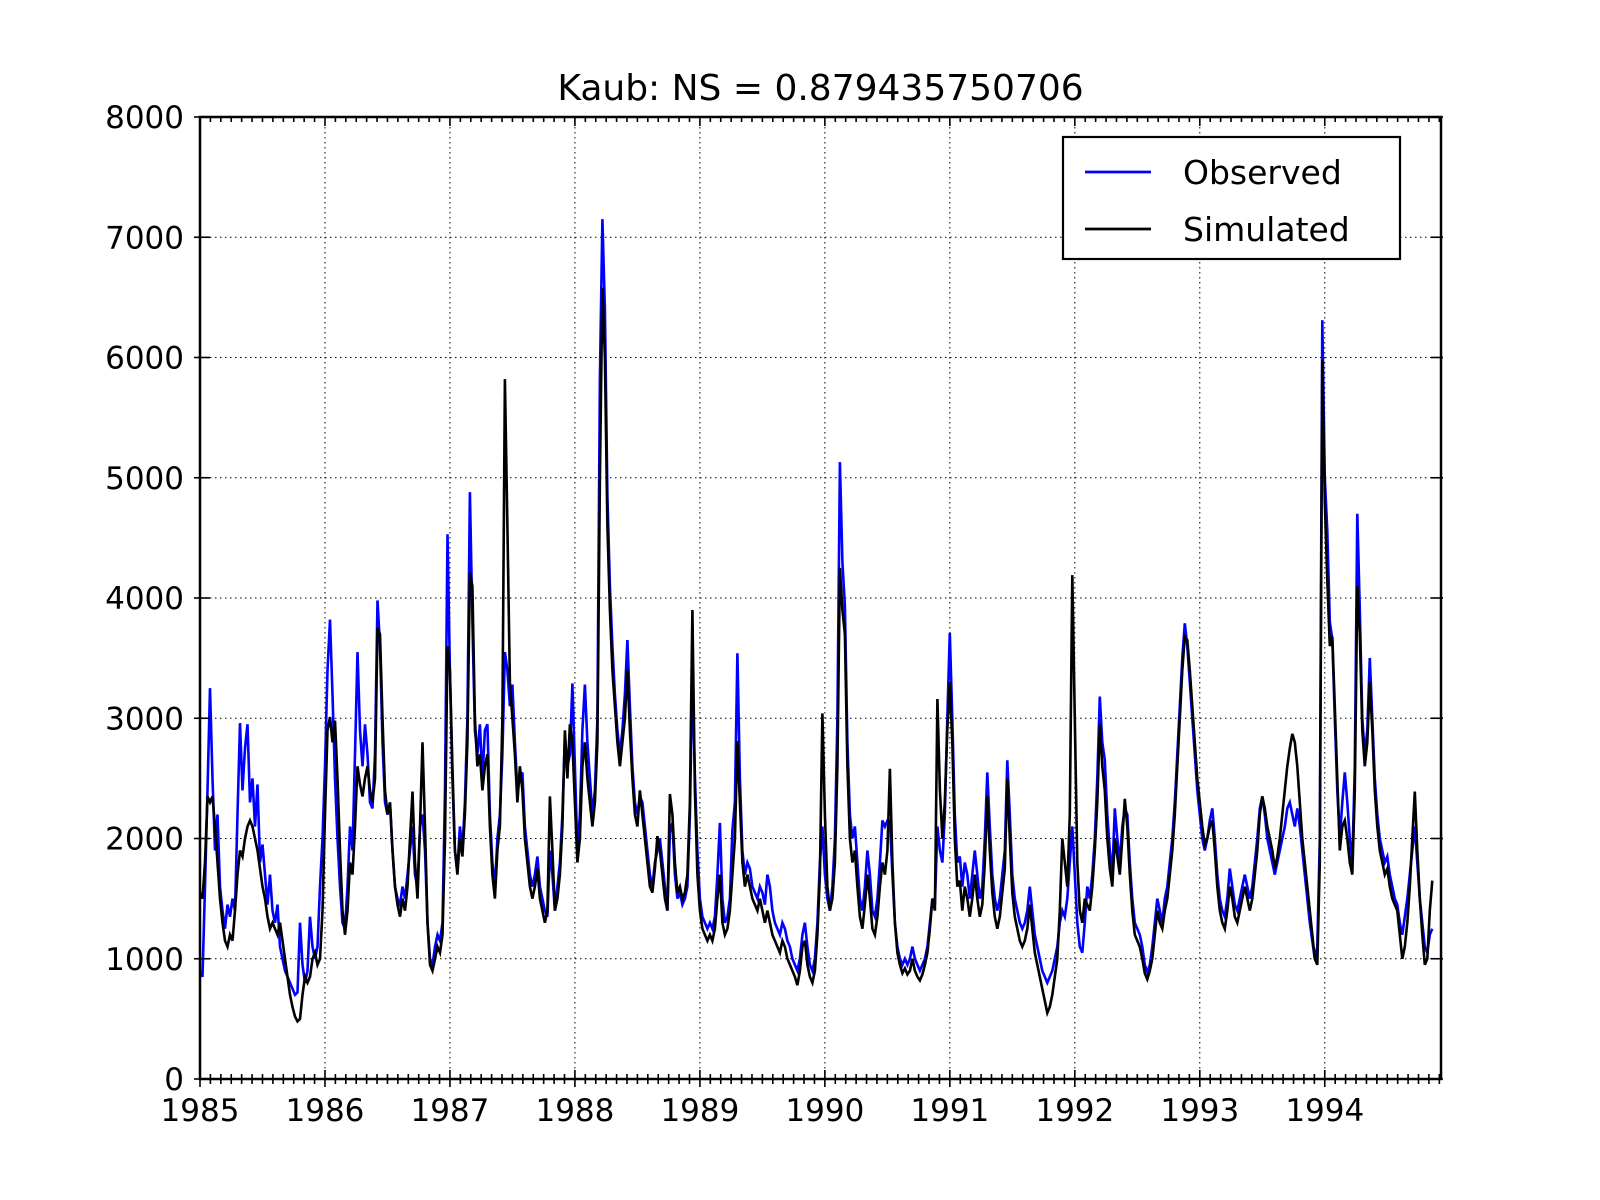  I want to click on y-tick-label: 3000, so click(144, 719).